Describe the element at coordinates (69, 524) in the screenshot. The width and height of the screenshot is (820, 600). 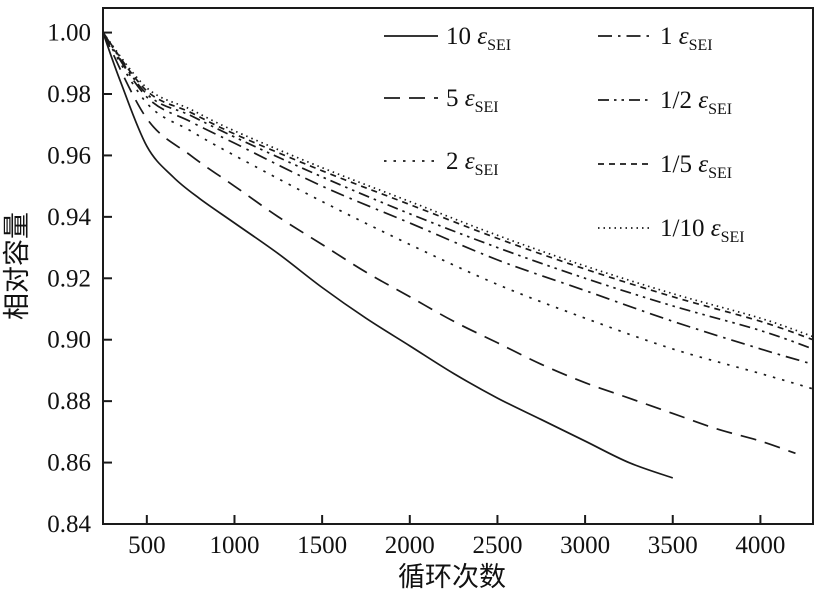
I see `y-tick-label: 0.84` at that location.